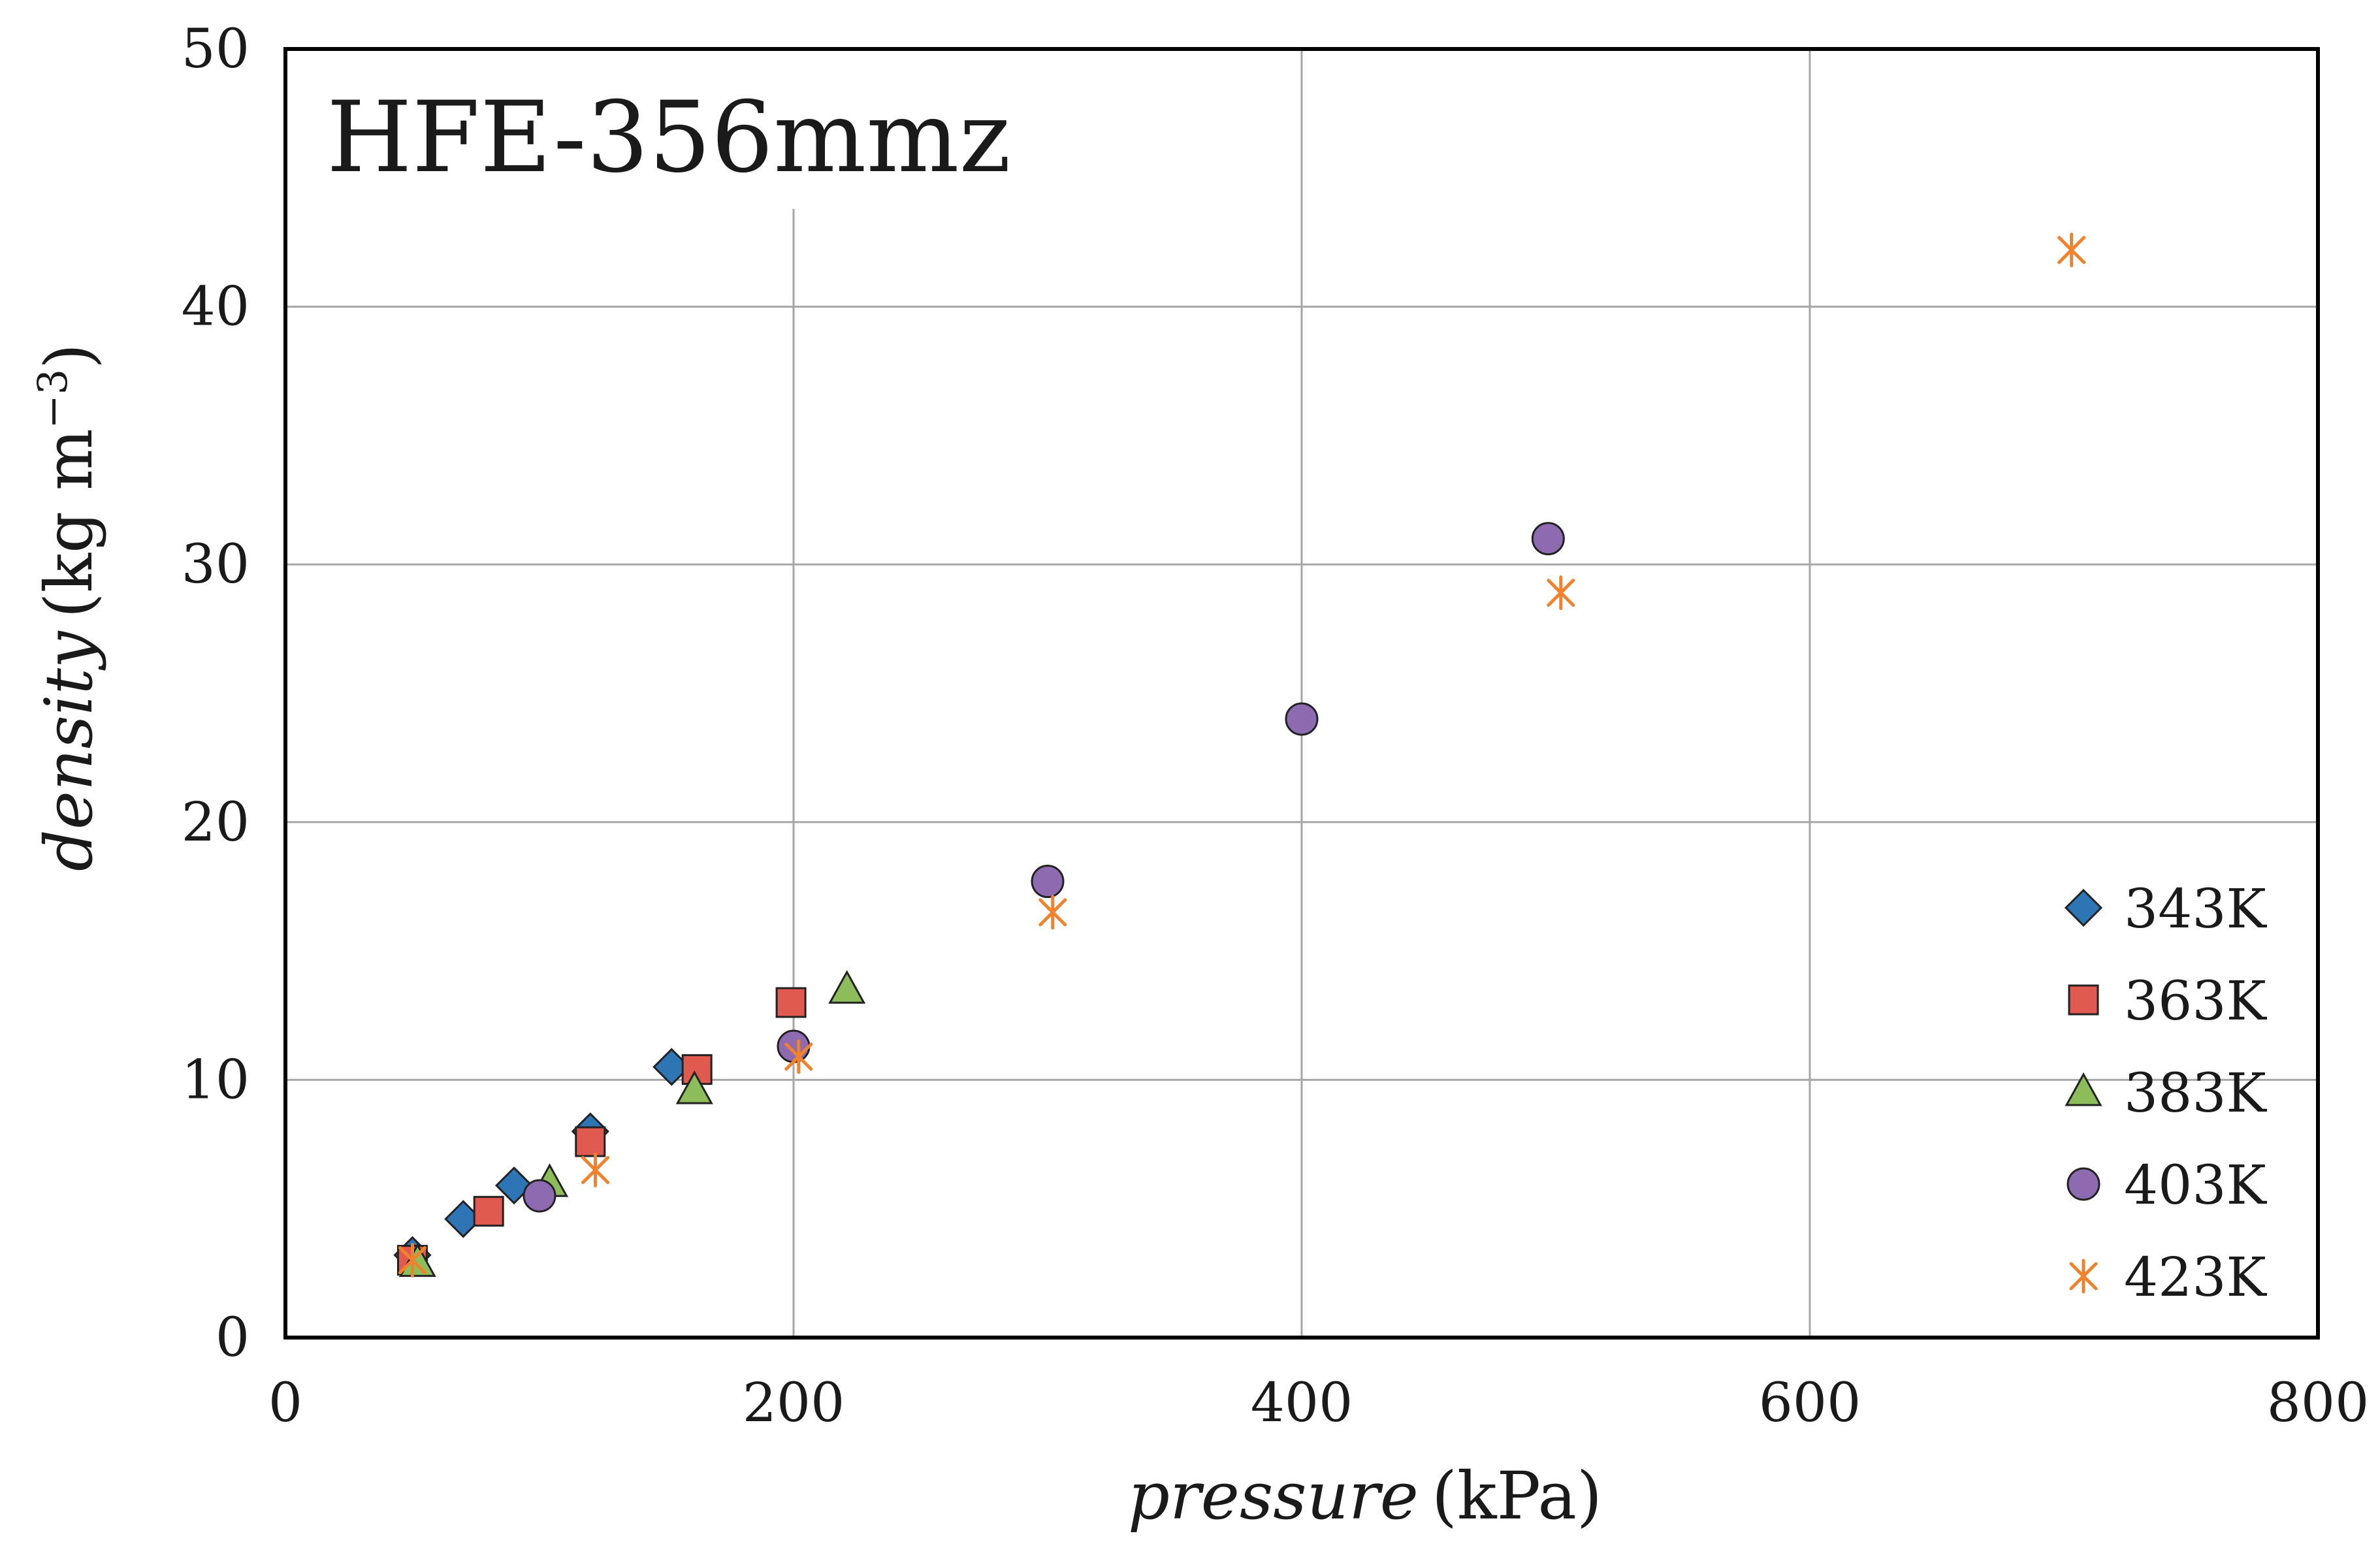 The width and height of the screenshot is (2380, 1557). I want to click on y-tick-label: 50, so click(215, 49).